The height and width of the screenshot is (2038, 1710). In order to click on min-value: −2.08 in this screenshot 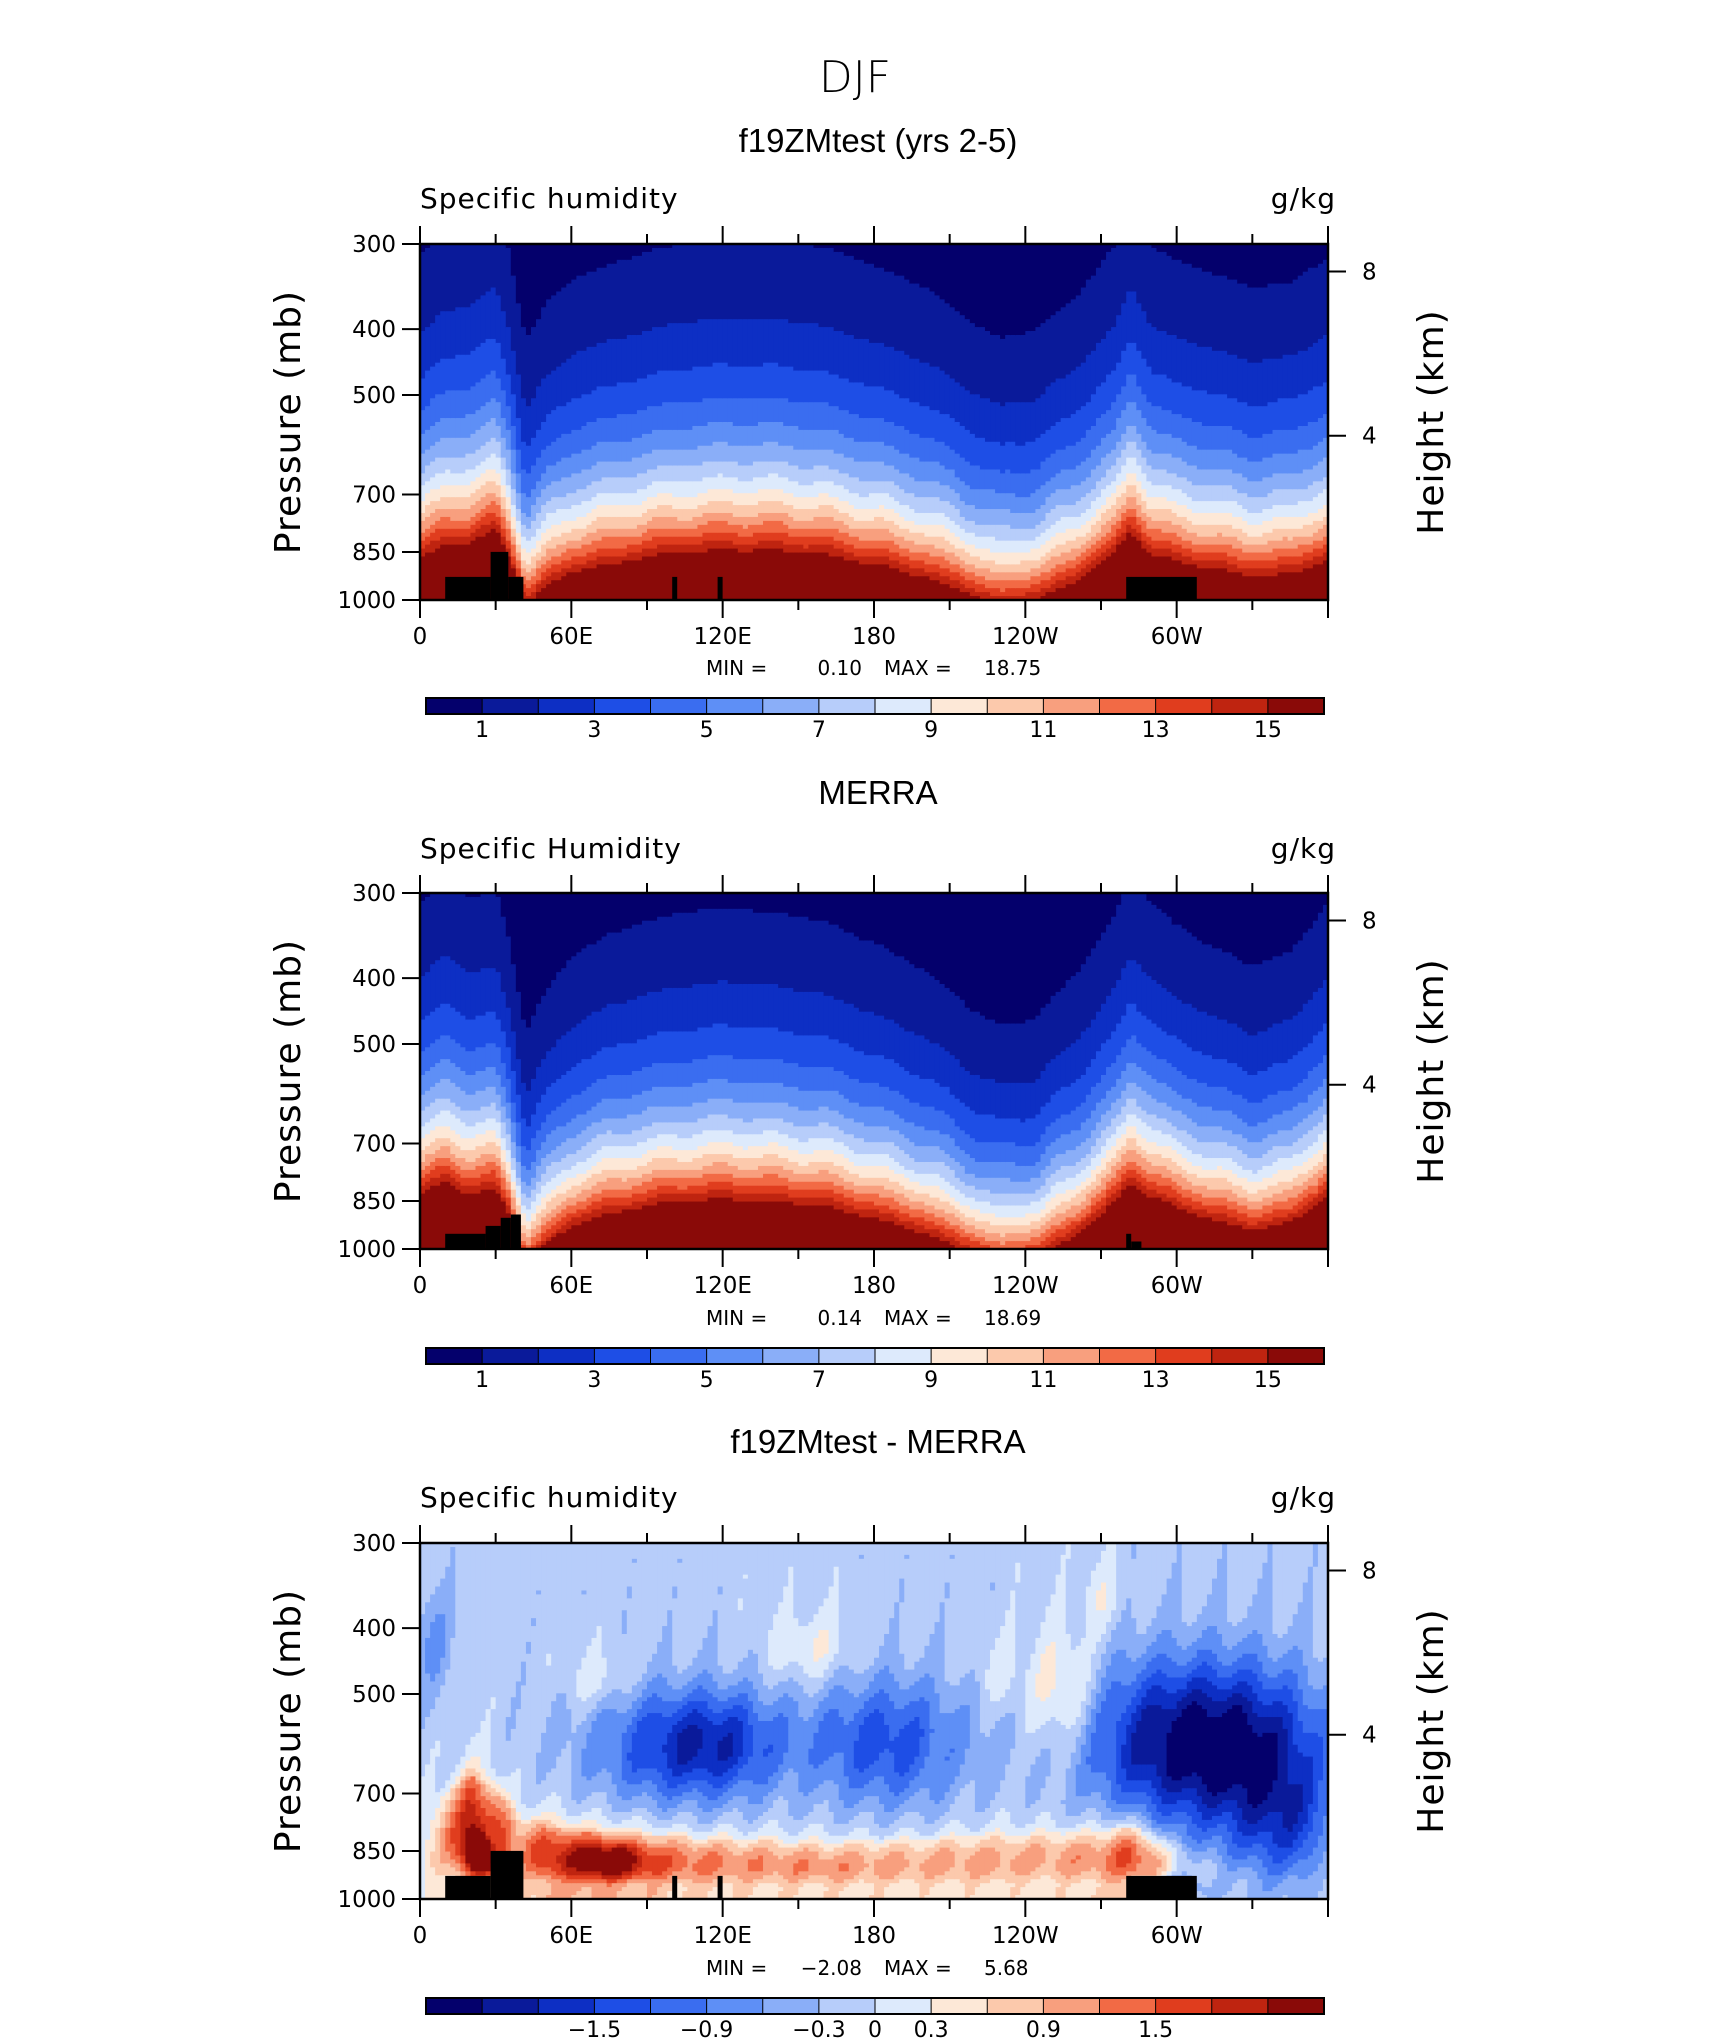, I will do `click(831, 1968)`.